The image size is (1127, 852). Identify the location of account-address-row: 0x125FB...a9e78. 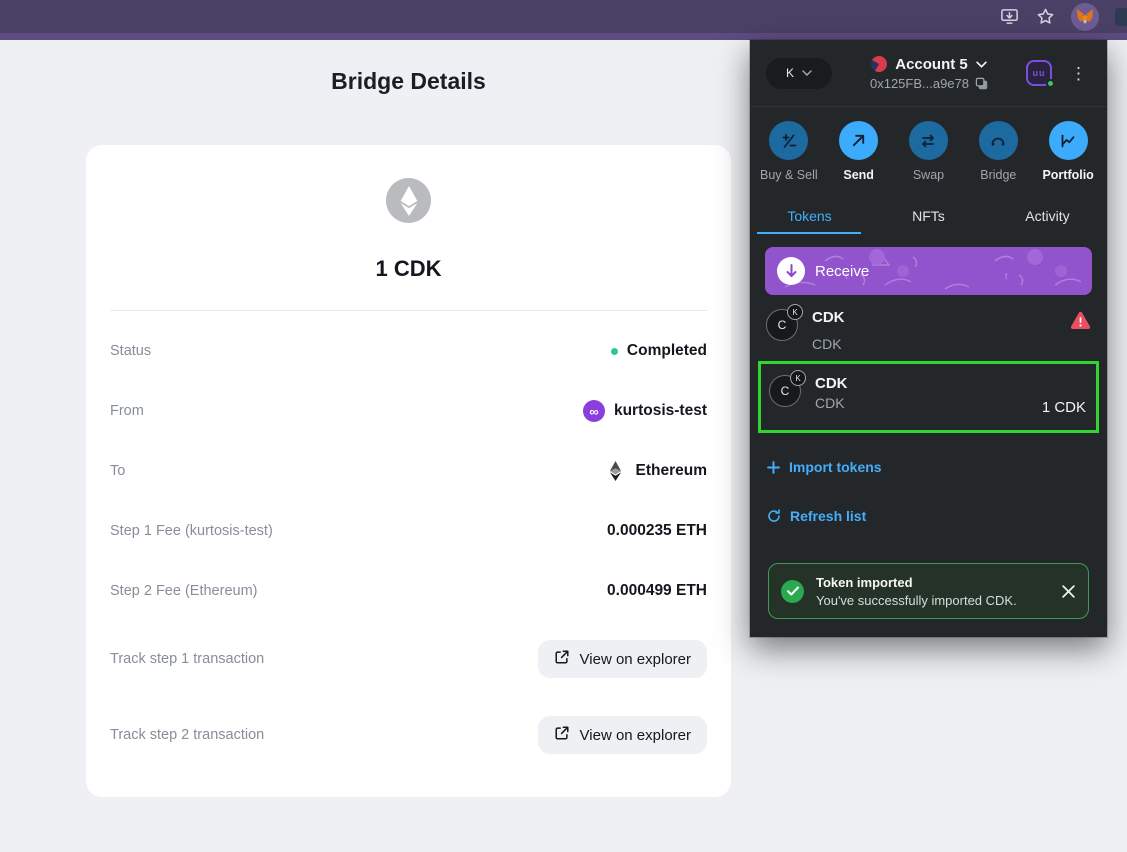
(929, 83).